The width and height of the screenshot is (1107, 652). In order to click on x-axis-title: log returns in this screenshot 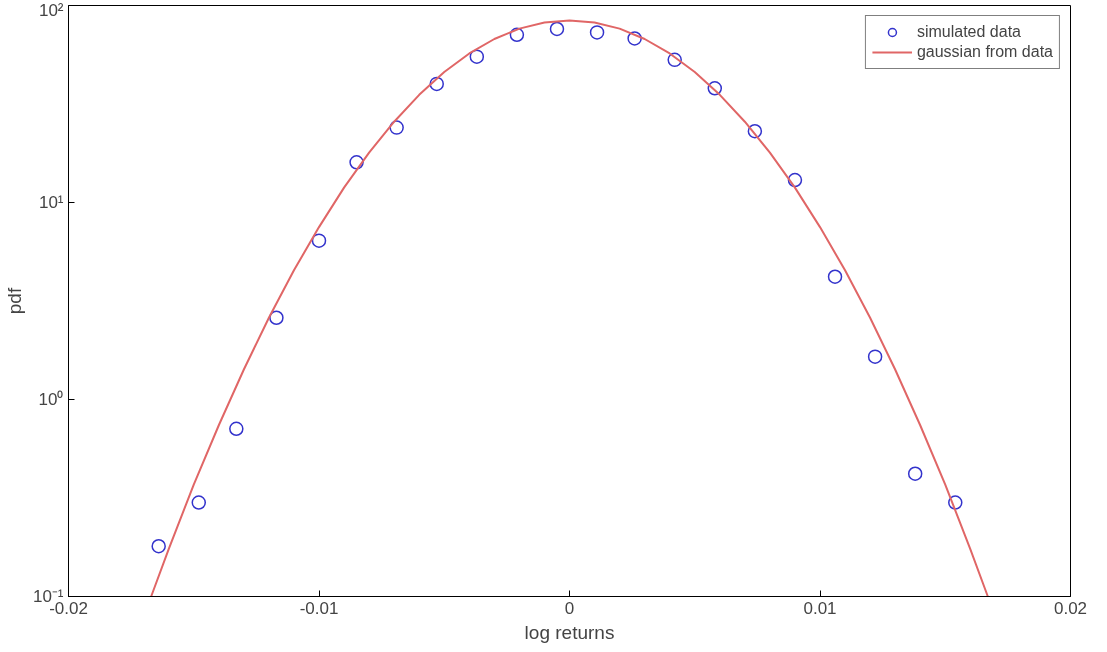, I will do `click(569, 632)`.